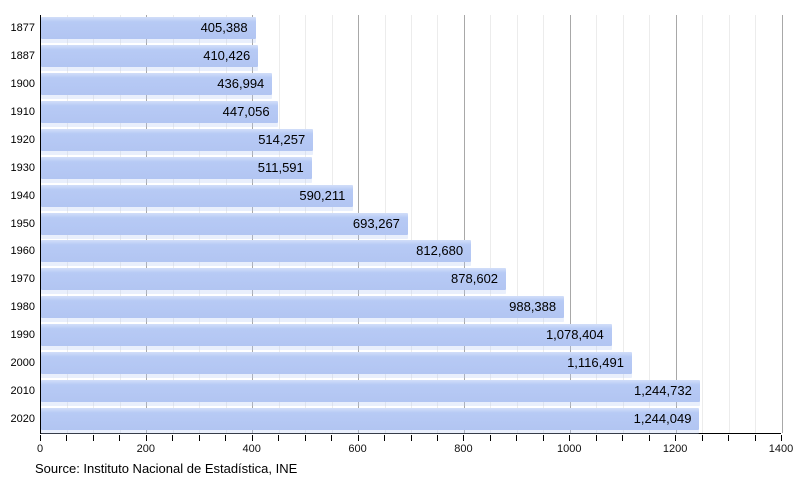 This screenshot has width=800, height=480. Describe the element at coordinates (662, 391) in the screenshot. I see `bar-value-label: 1,244,732` at that location.